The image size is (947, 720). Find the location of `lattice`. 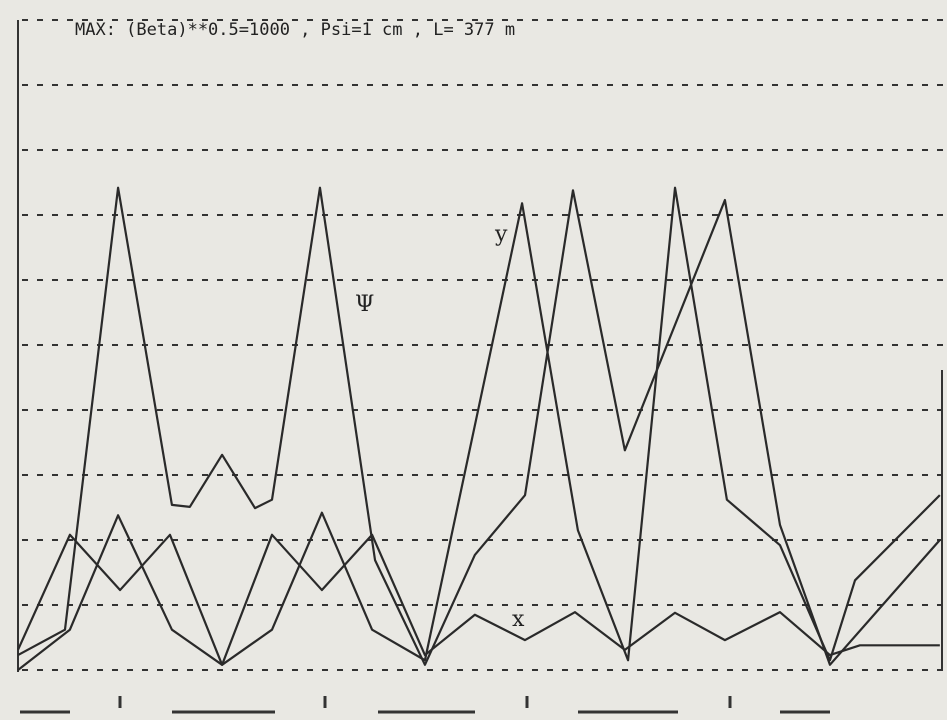

lattice is located at coordinates (425, 705).